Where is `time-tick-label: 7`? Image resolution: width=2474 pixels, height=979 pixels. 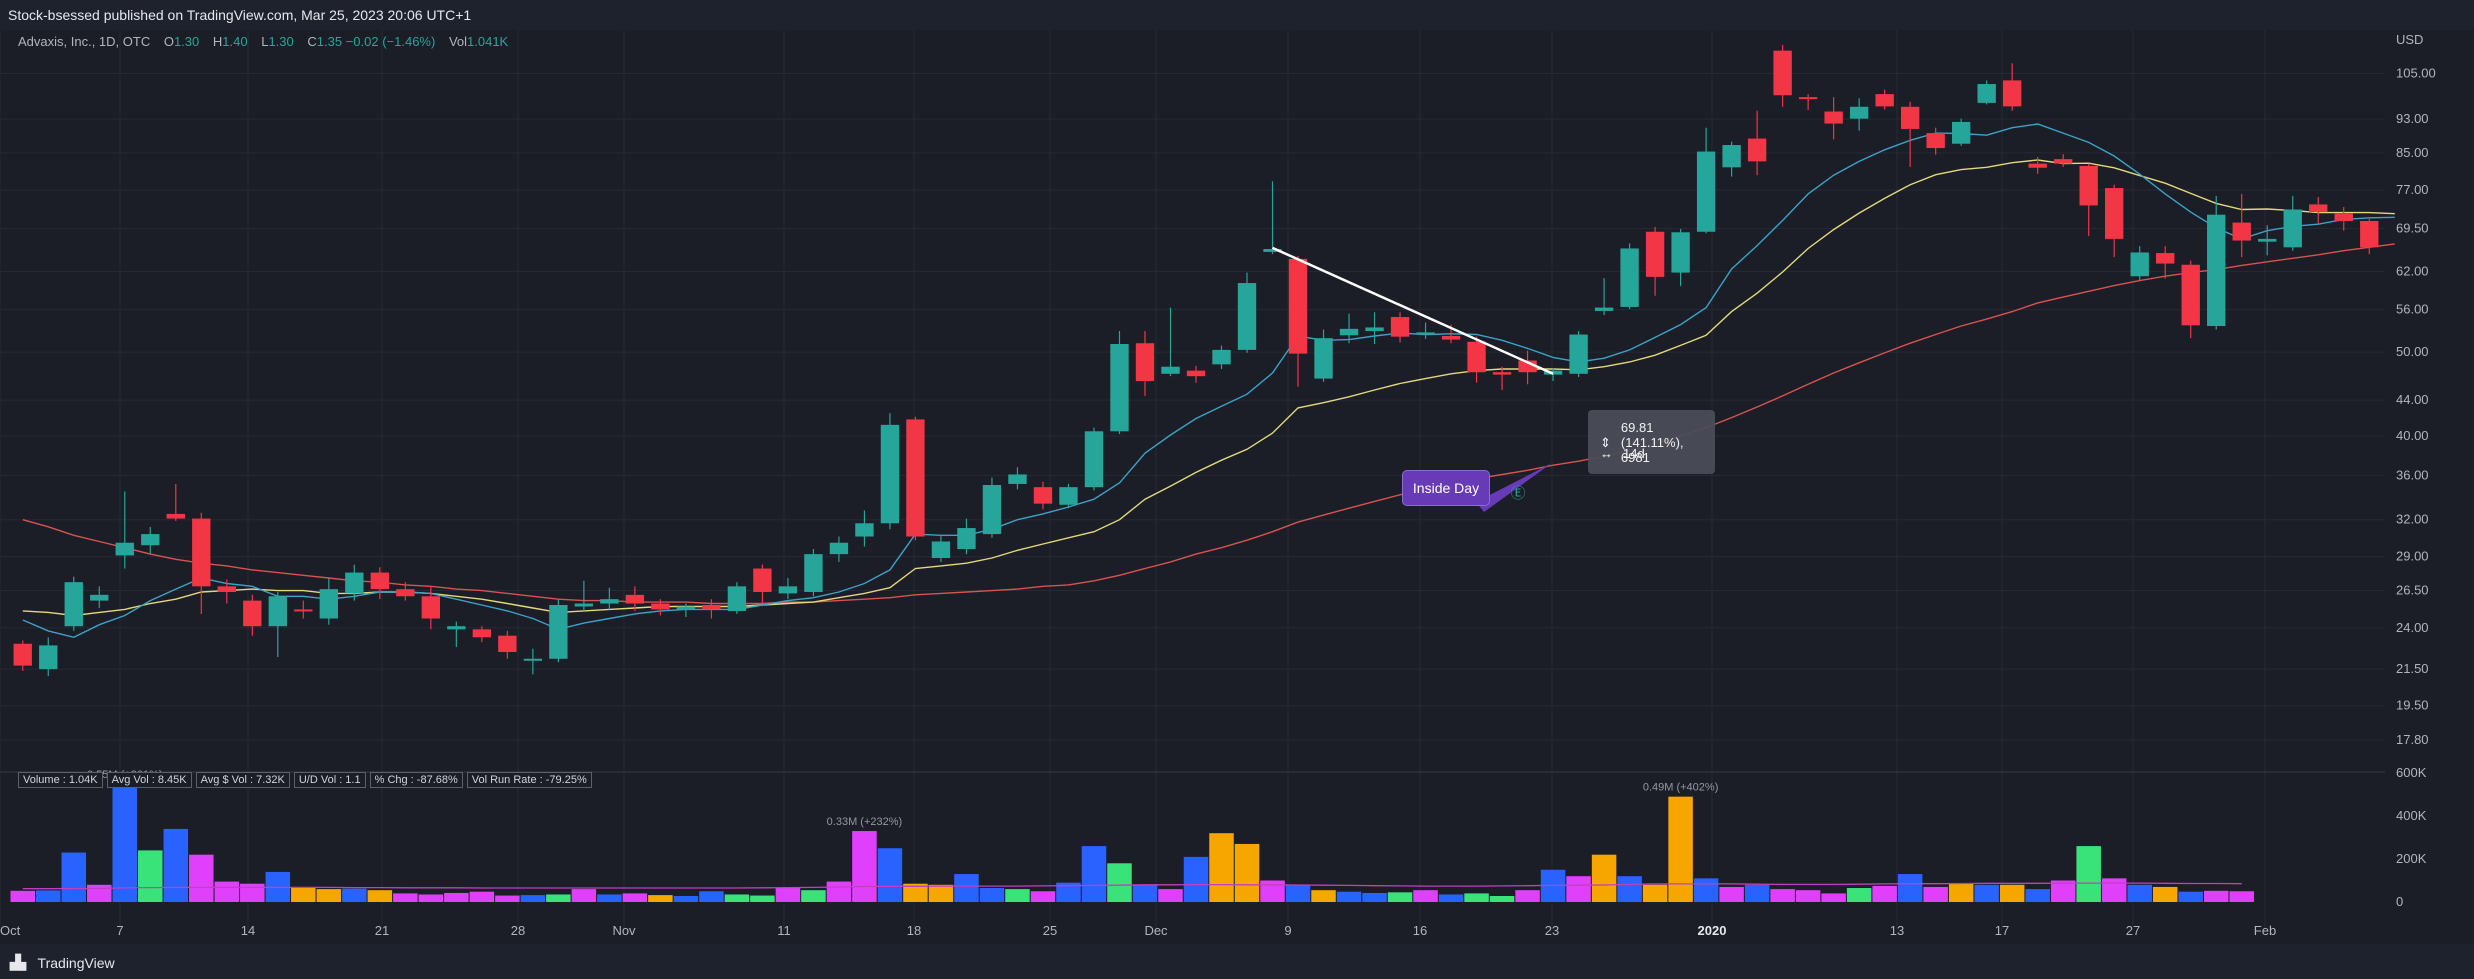 time-tick-label: 7 is located at coordinates (119, 930).